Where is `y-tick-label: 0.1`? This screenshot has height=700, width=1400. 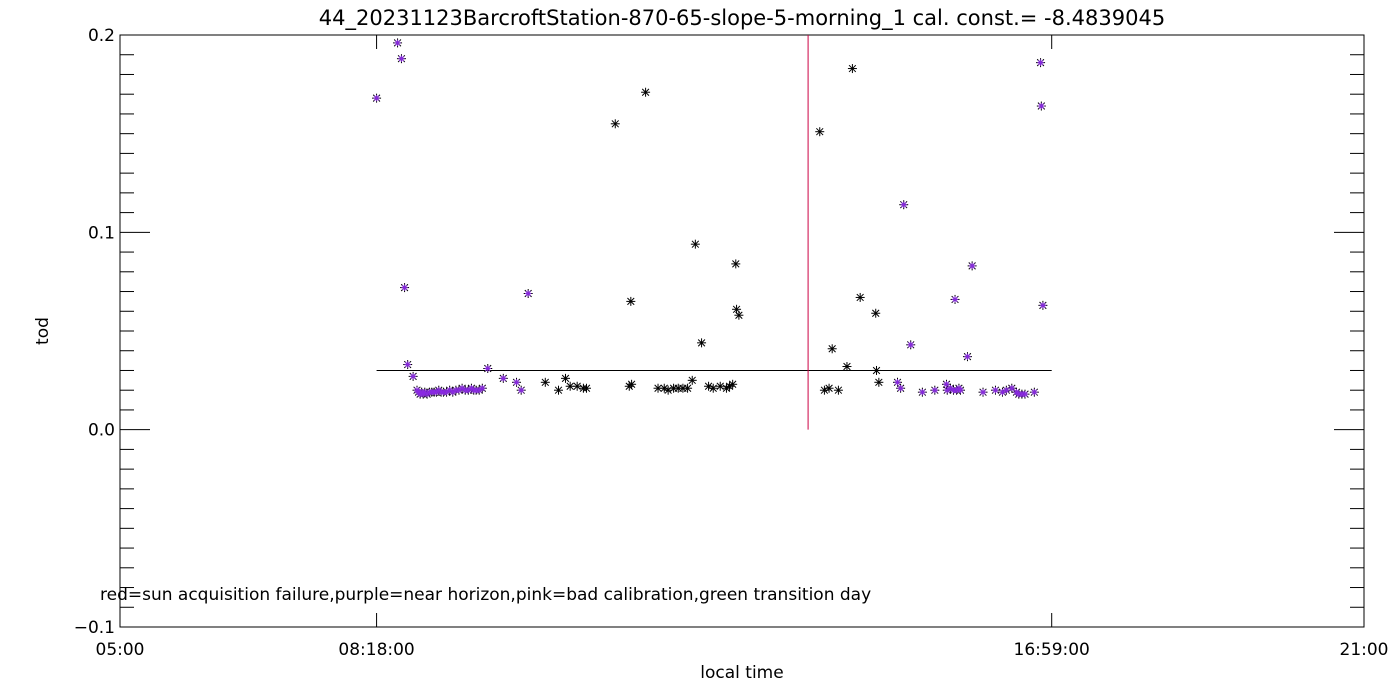 y-tick-label: 0.1 is located at coordinates (101, 233).